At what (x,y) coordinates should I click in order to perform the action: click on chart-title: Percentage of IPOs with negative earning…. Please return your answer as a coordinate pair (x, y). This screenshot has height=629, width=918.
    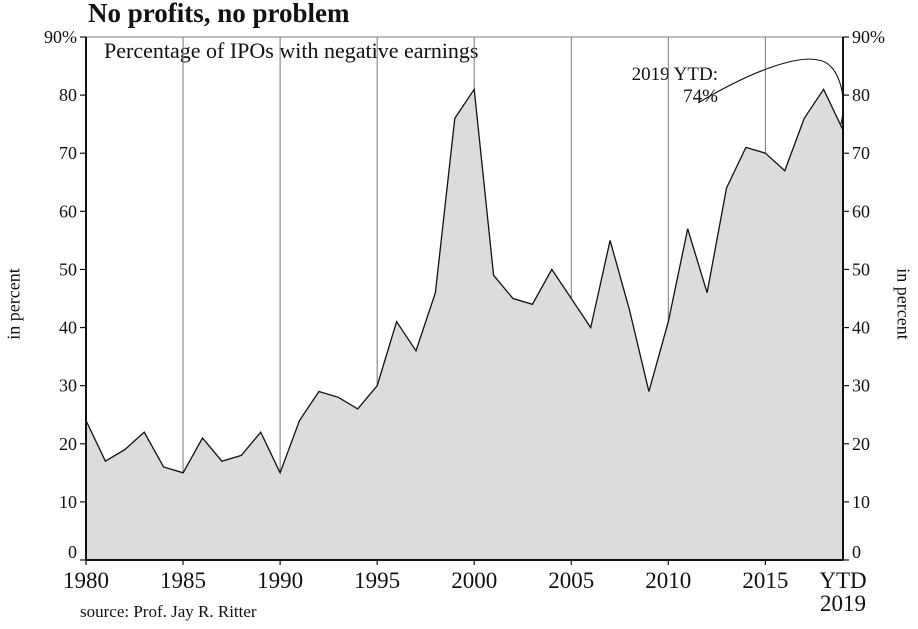
    Looking at the image, I should click on (291, 50).